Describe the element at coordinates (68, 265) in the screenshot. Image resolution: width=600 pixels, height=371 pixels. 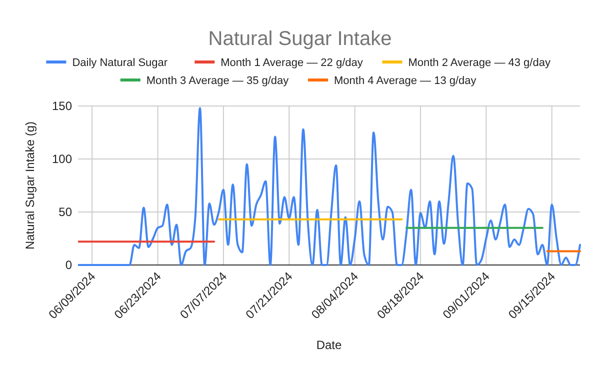
I see `y-tick-label: 0` at that location.